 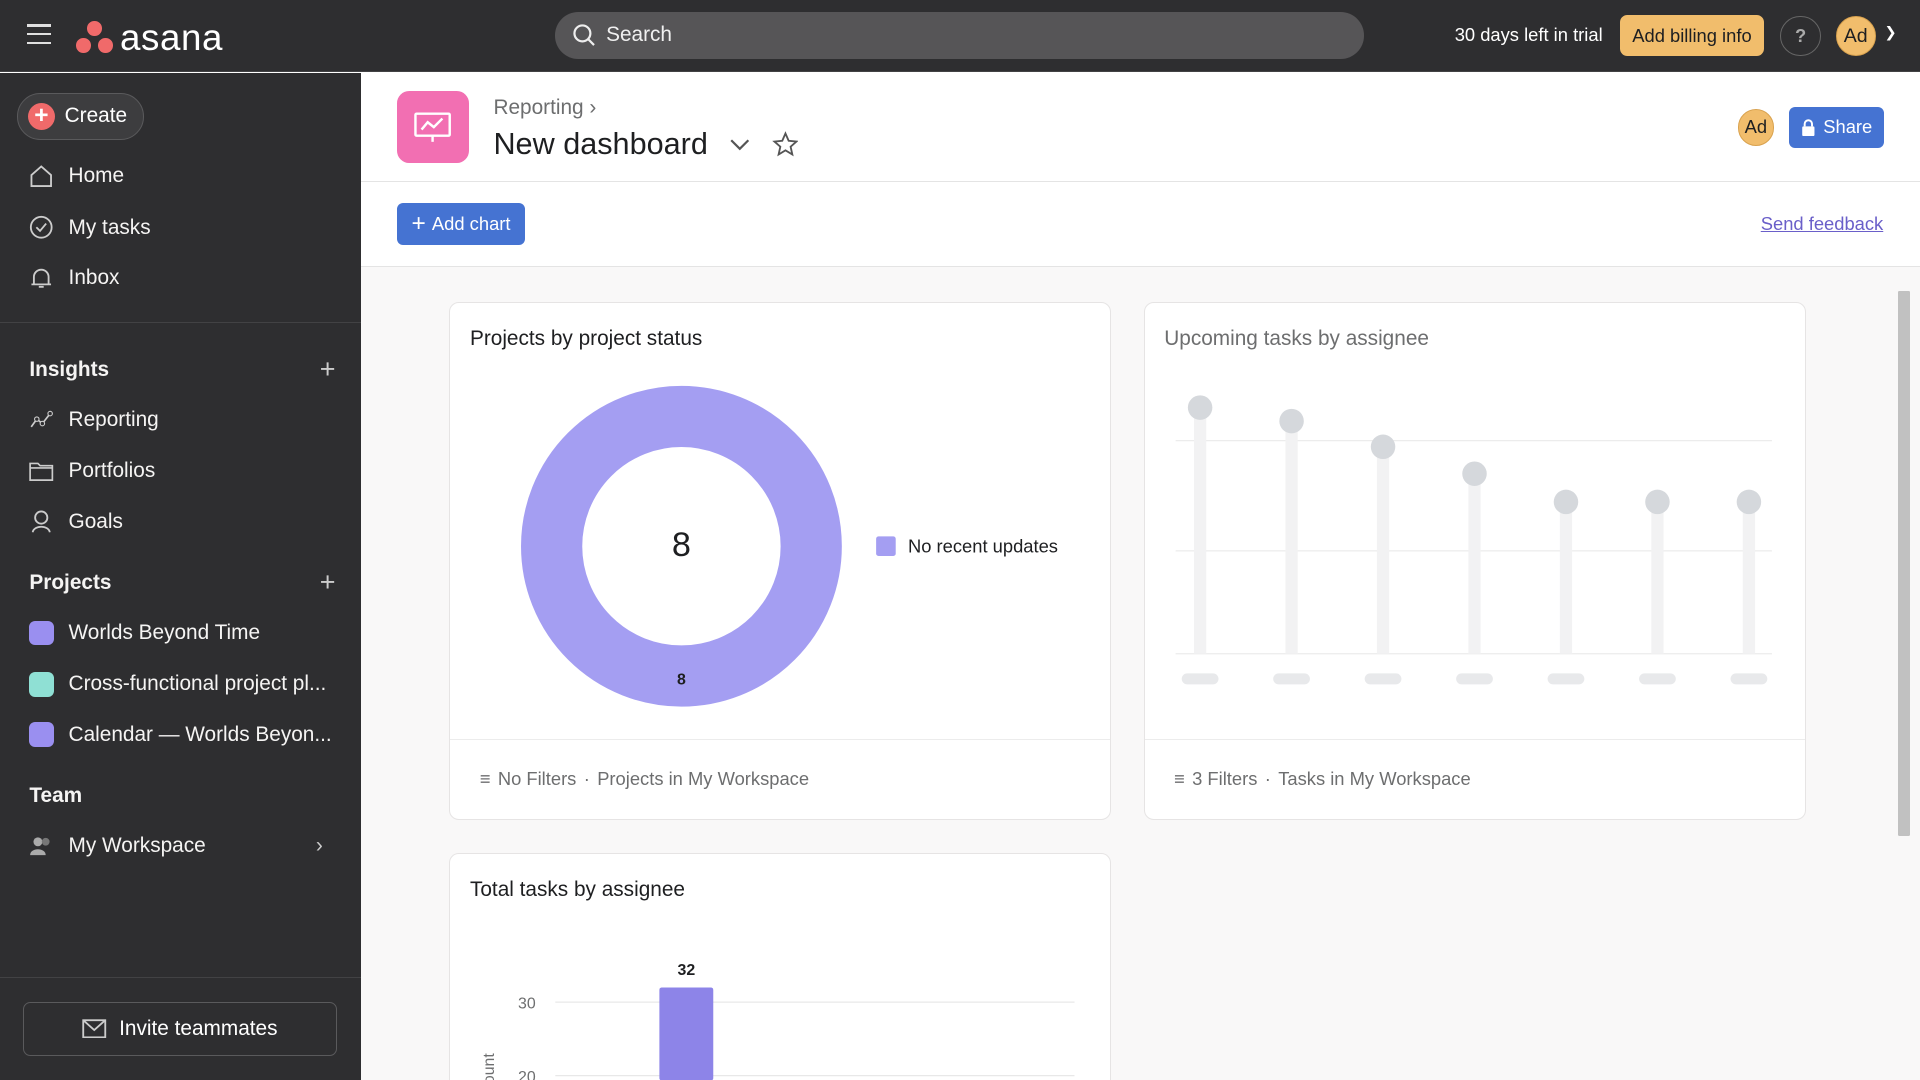 What do you see at coordinates (687, 971) in the screenshot?
I see `bar-value-label: 32` at bounding box center [687, 971].